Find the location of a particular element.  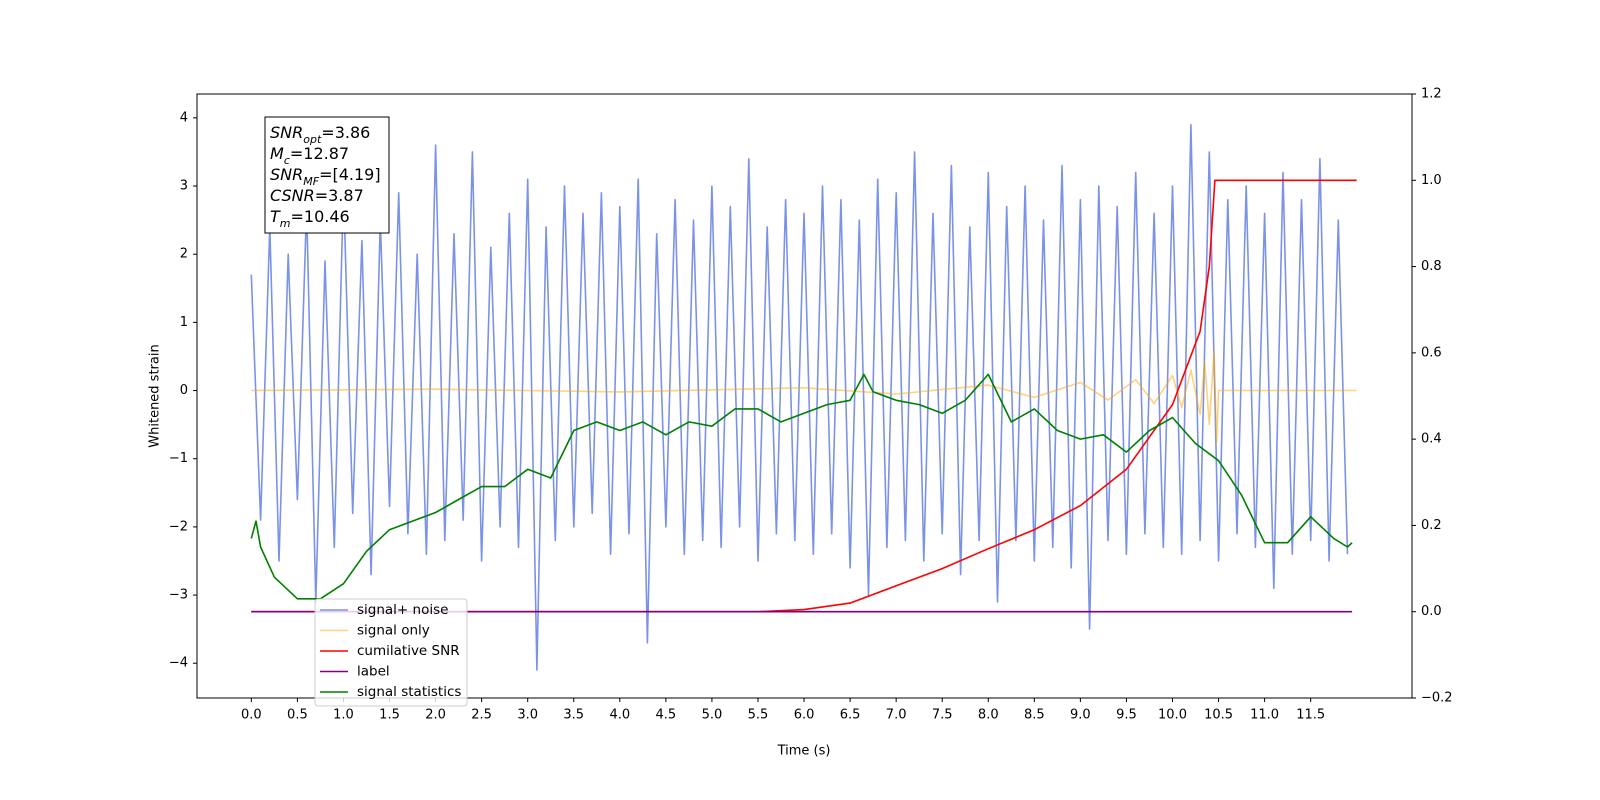

x-tick-label: 0.5 is located at coordinates (297, 715).